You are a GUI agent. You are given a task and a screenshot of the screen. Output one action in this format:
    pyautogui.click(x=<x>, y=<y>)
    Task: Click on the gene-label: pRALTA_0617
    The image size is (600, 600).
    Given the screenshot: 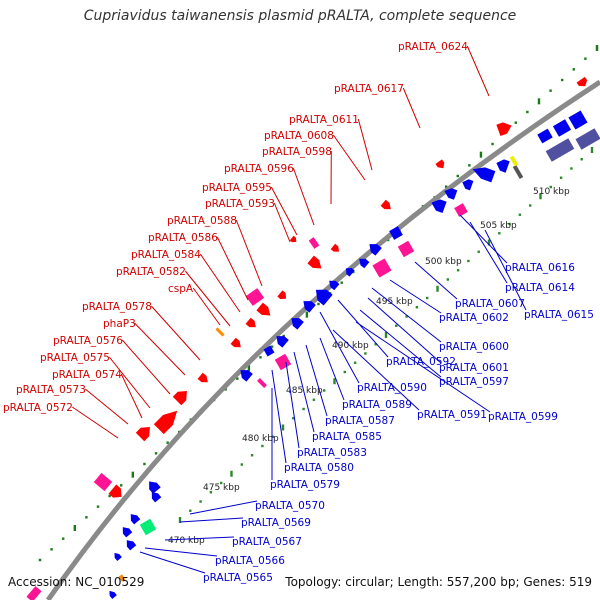 What is the action you would take?
    pyautogui.click(x=369, y=89)
    